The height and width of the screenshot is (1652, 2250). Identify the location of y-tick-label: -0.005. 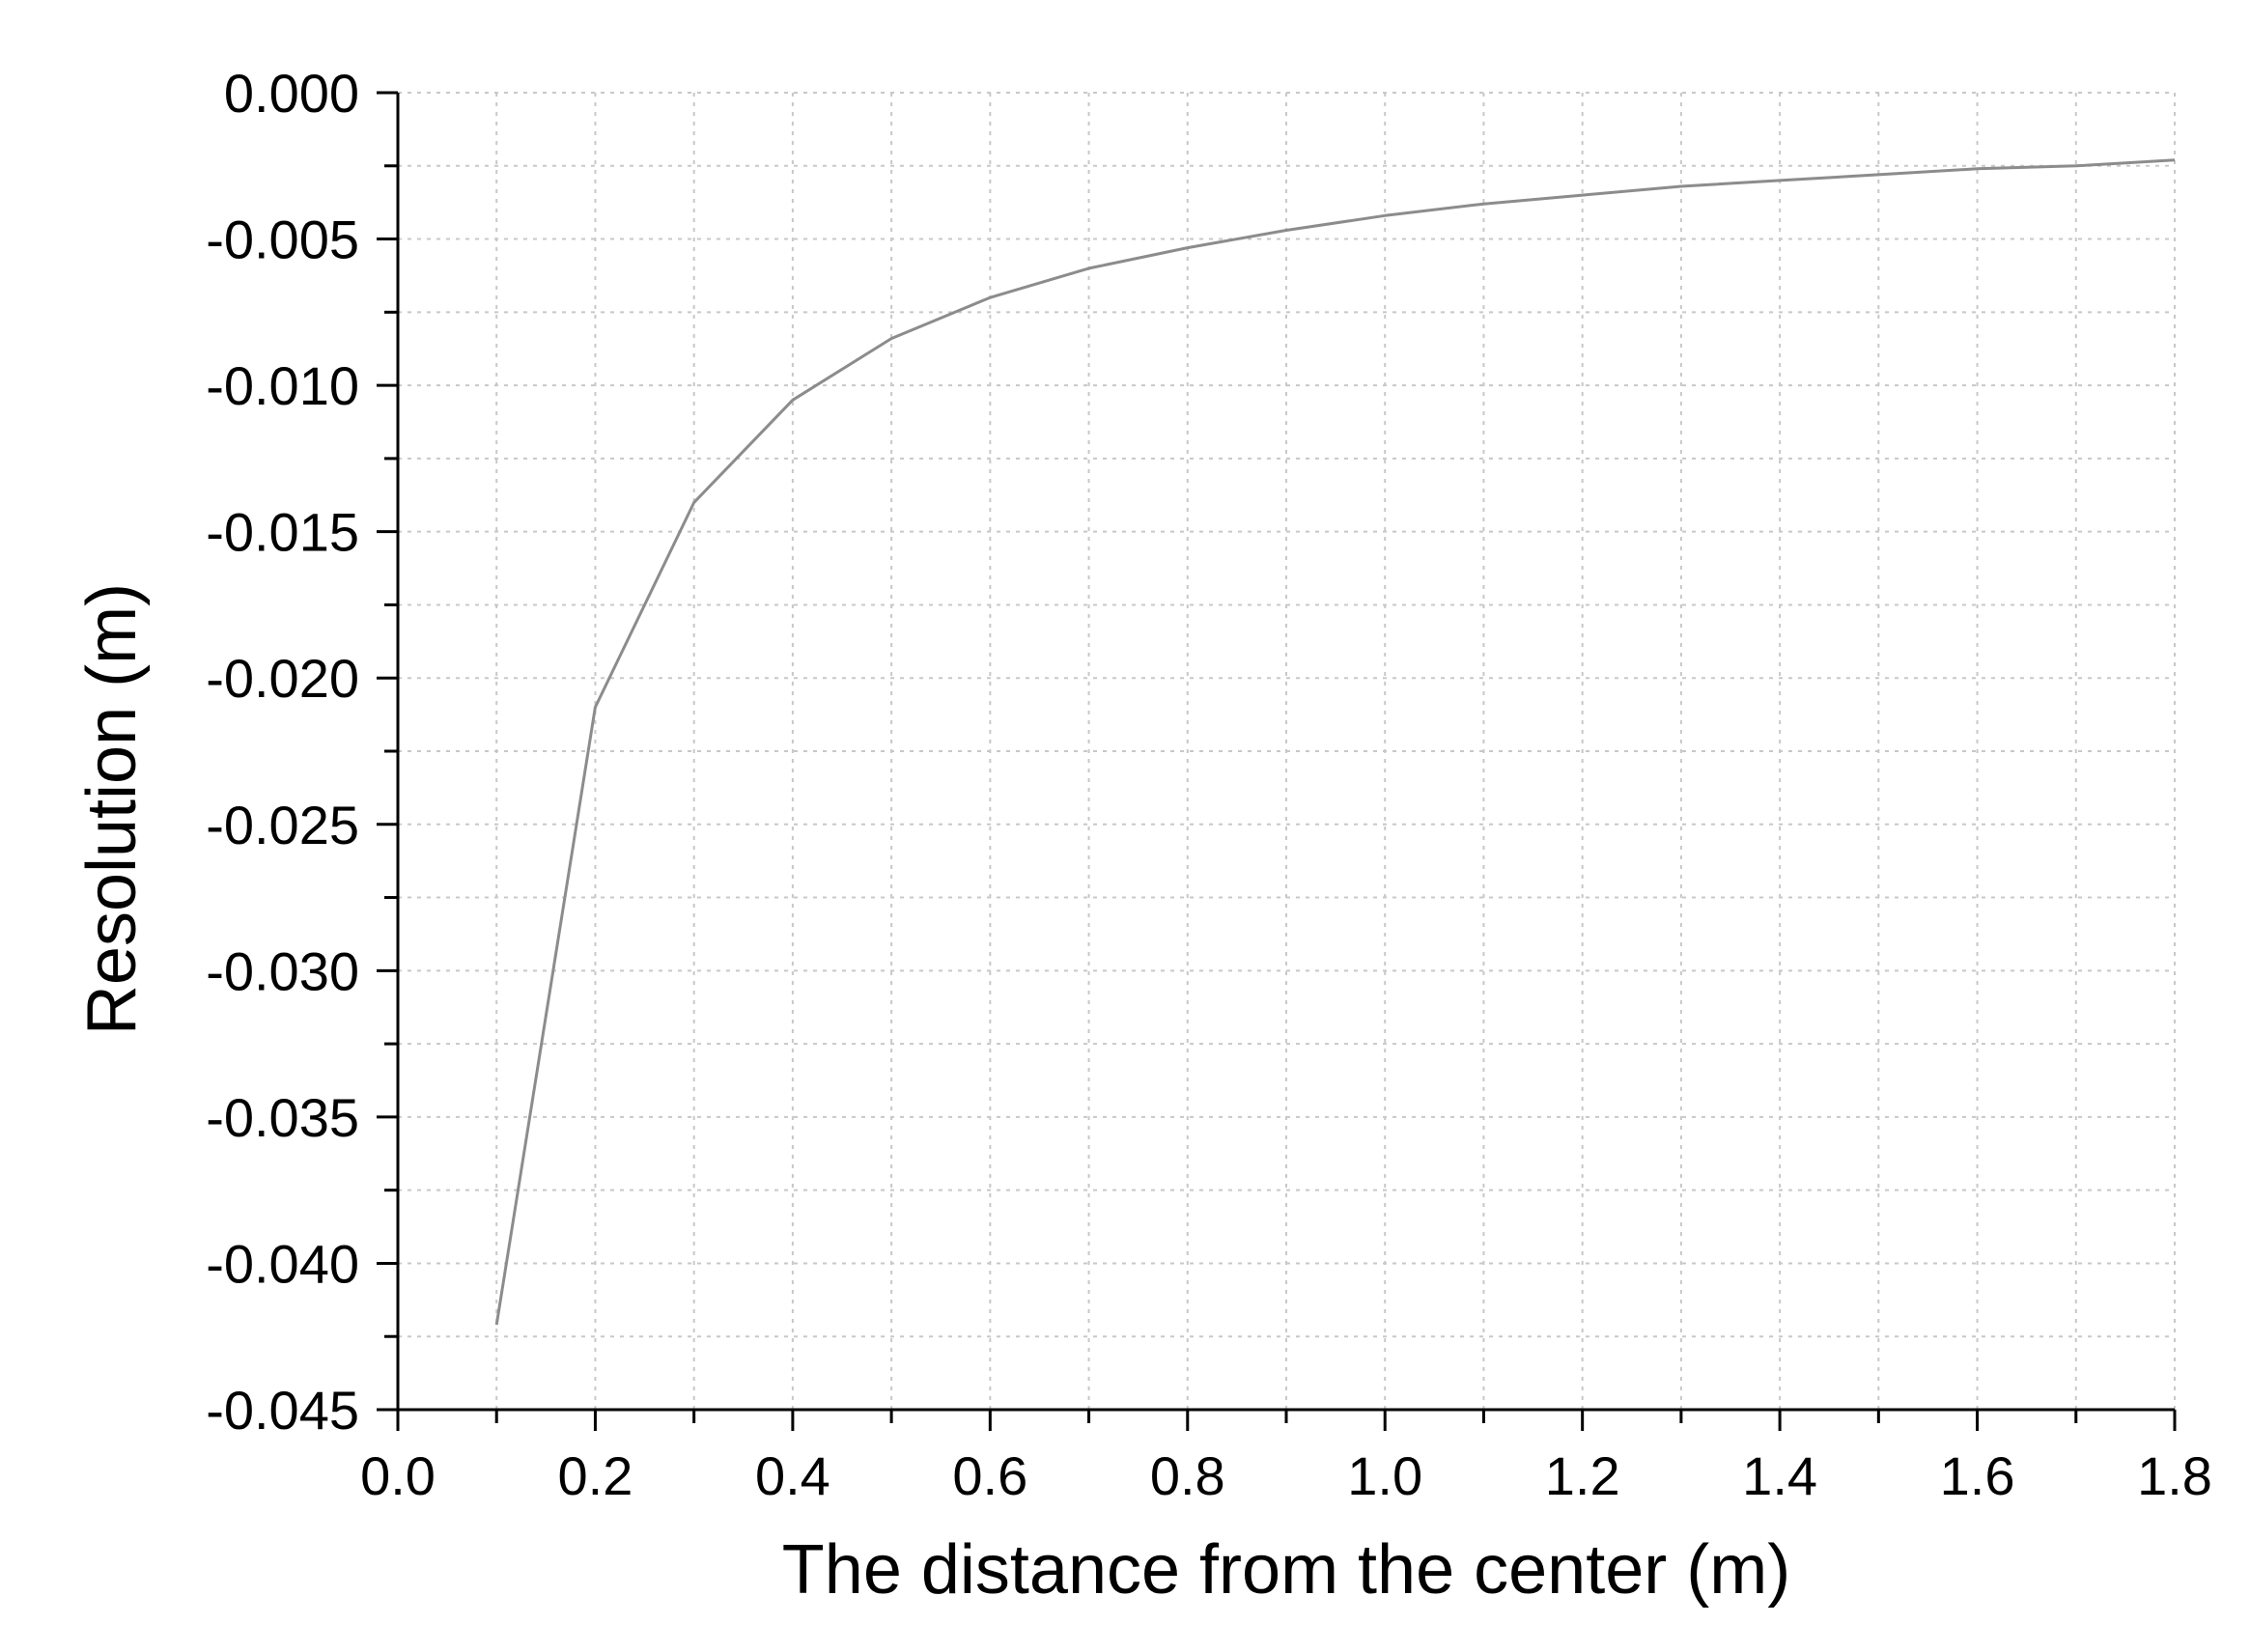
(282, 240).